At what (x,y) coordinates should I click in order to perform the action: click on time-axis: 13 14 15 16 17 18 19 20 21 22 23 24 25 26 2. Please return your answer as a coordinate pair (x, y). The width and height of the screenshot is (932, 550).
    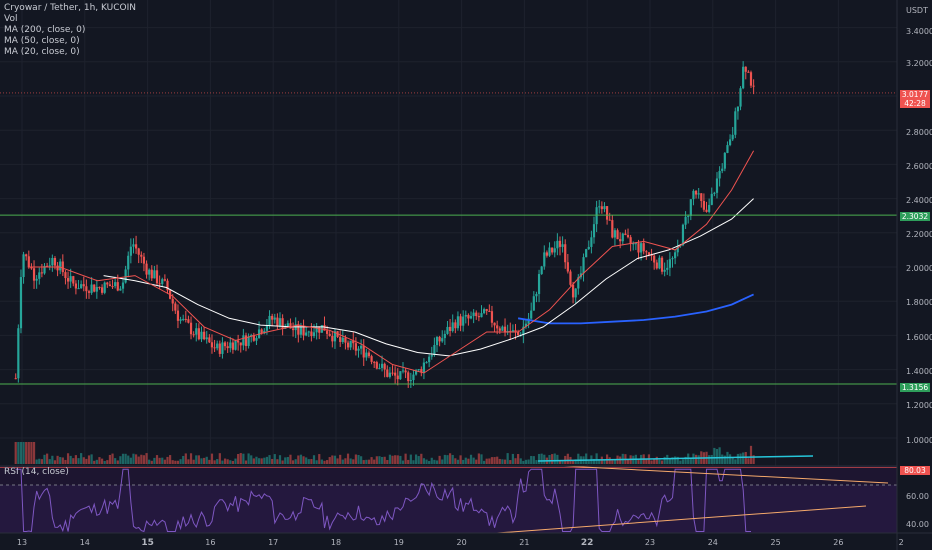
    Looking at the image, I should click on (460, 543).